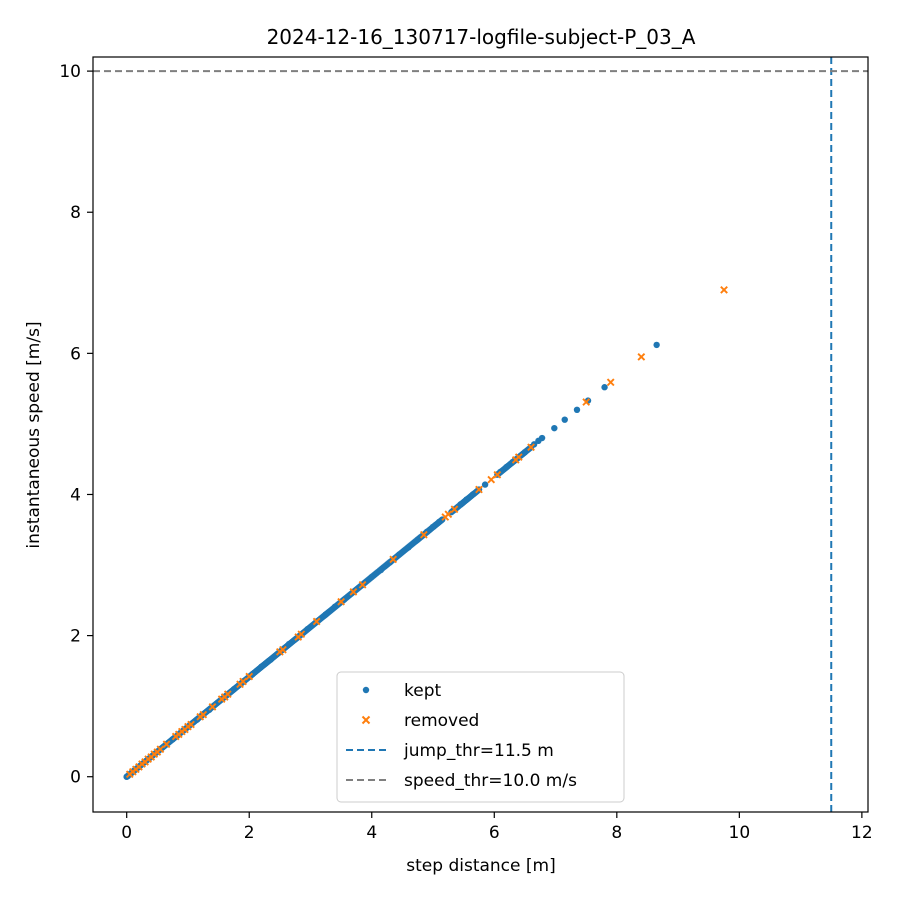 The height and width of the screenshot is (904, 900). Describe the element at coordinates (494, 833) in the screenshot. I see `x-tick-label: 6` at that location.